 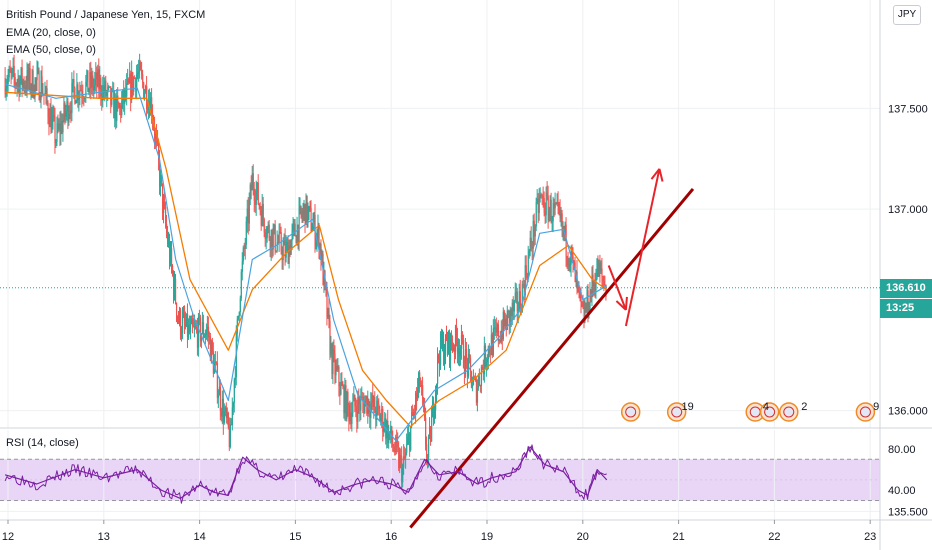 What do you see at coordinates (908, 109) in the screenshot?
I see `price-axis-label: 137.500` at bounding box center [908, 109].